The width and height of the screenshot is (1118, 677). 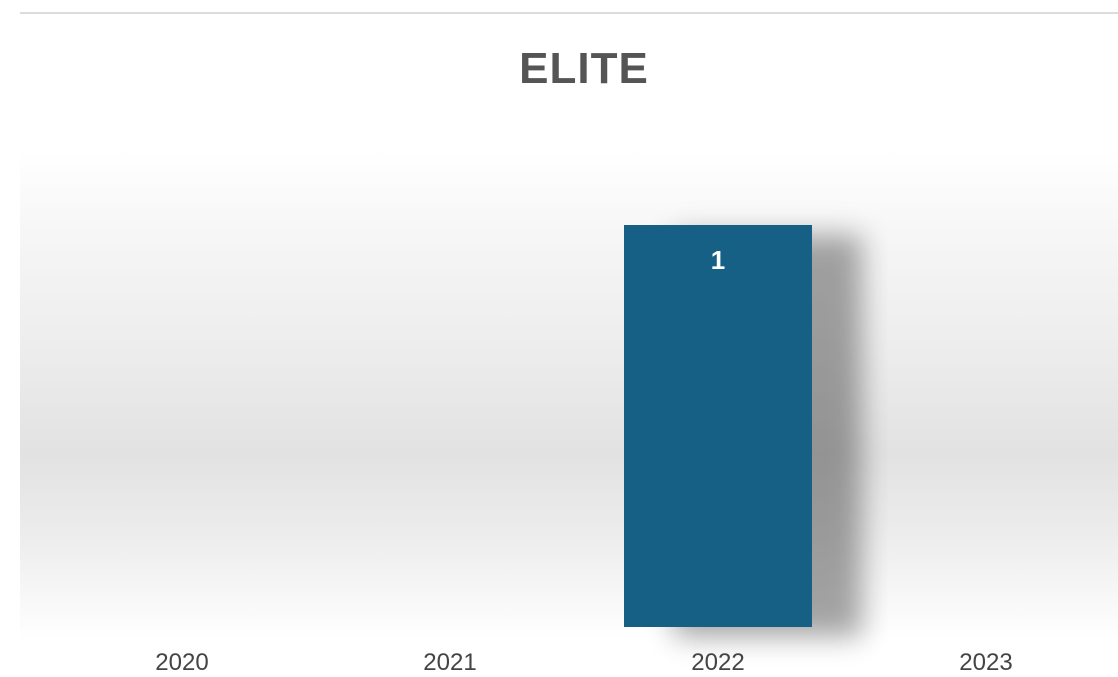 I want to click on bar-2022, so click(x=718, y=426).